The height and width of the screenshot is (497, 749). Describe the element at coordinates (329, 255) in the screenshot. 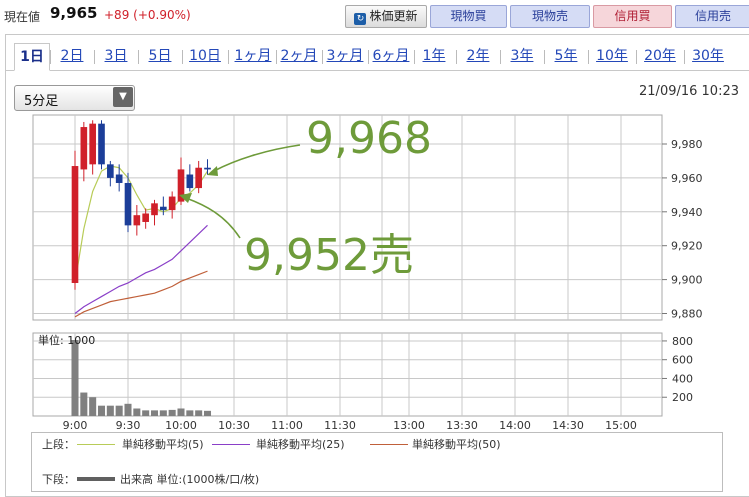

I see `annotation-label-2: 9,952売` at that location.